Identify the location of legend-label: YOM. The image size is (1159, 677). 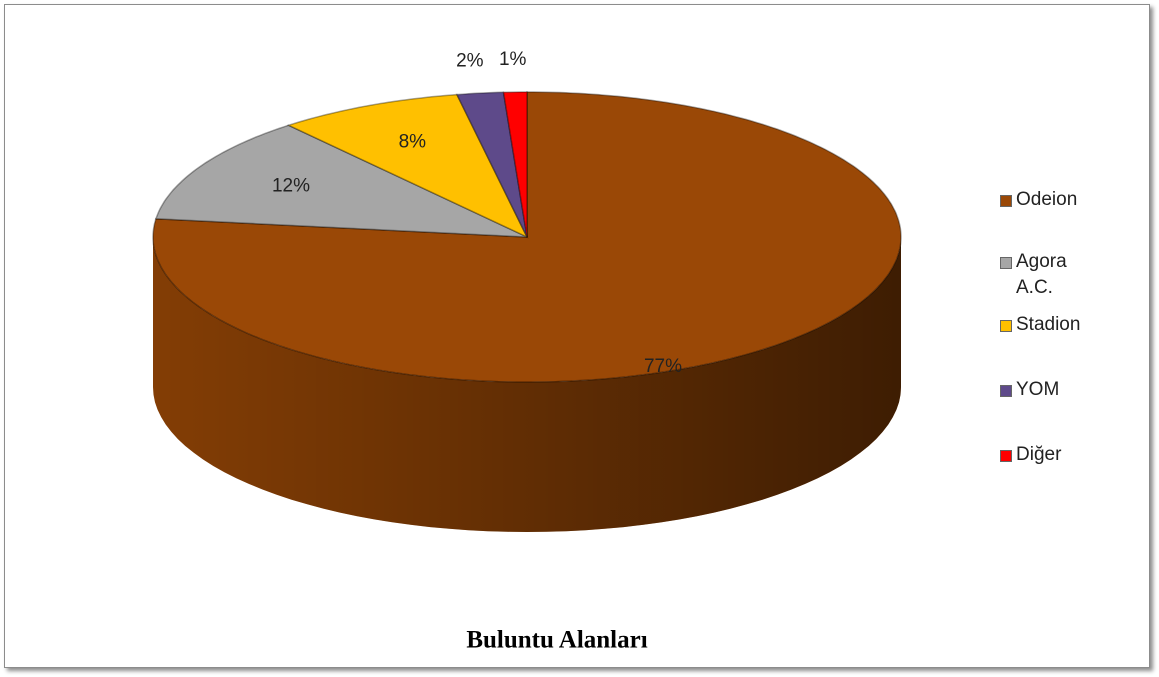
(1038, 389).